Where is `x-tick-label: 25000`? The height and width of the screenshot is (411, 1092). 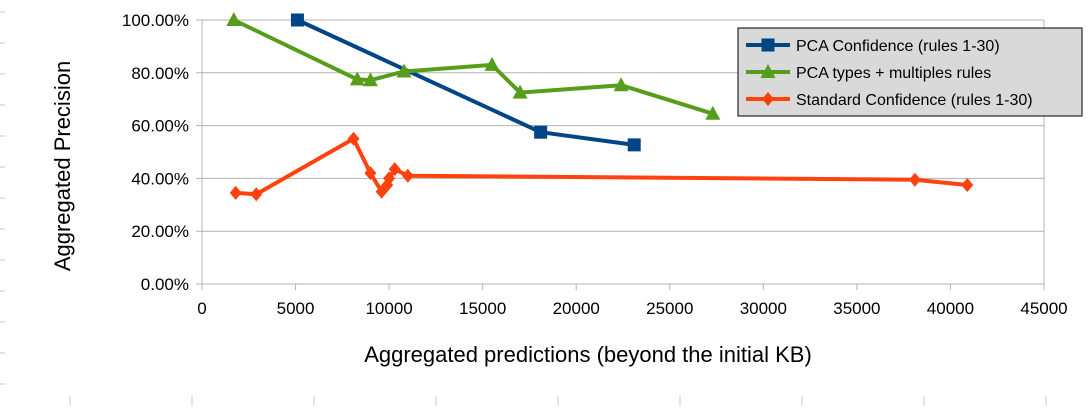 x-tick-label: 25000 is located at coordinates (669, 308).